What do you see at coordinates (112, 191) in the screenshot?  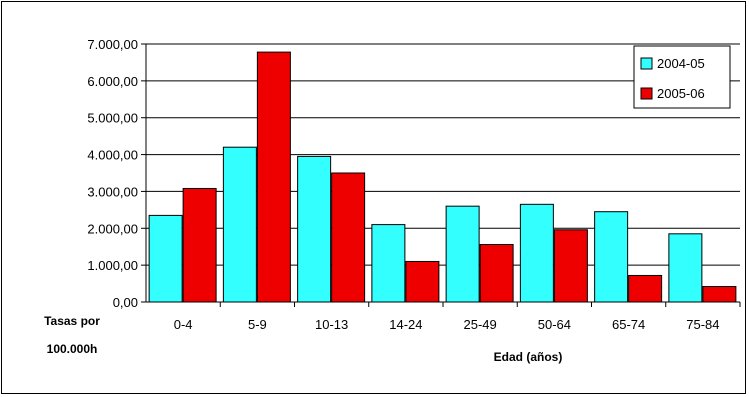 I see `y-tick-label: 3.000,00` at bounding box center [112, 191].